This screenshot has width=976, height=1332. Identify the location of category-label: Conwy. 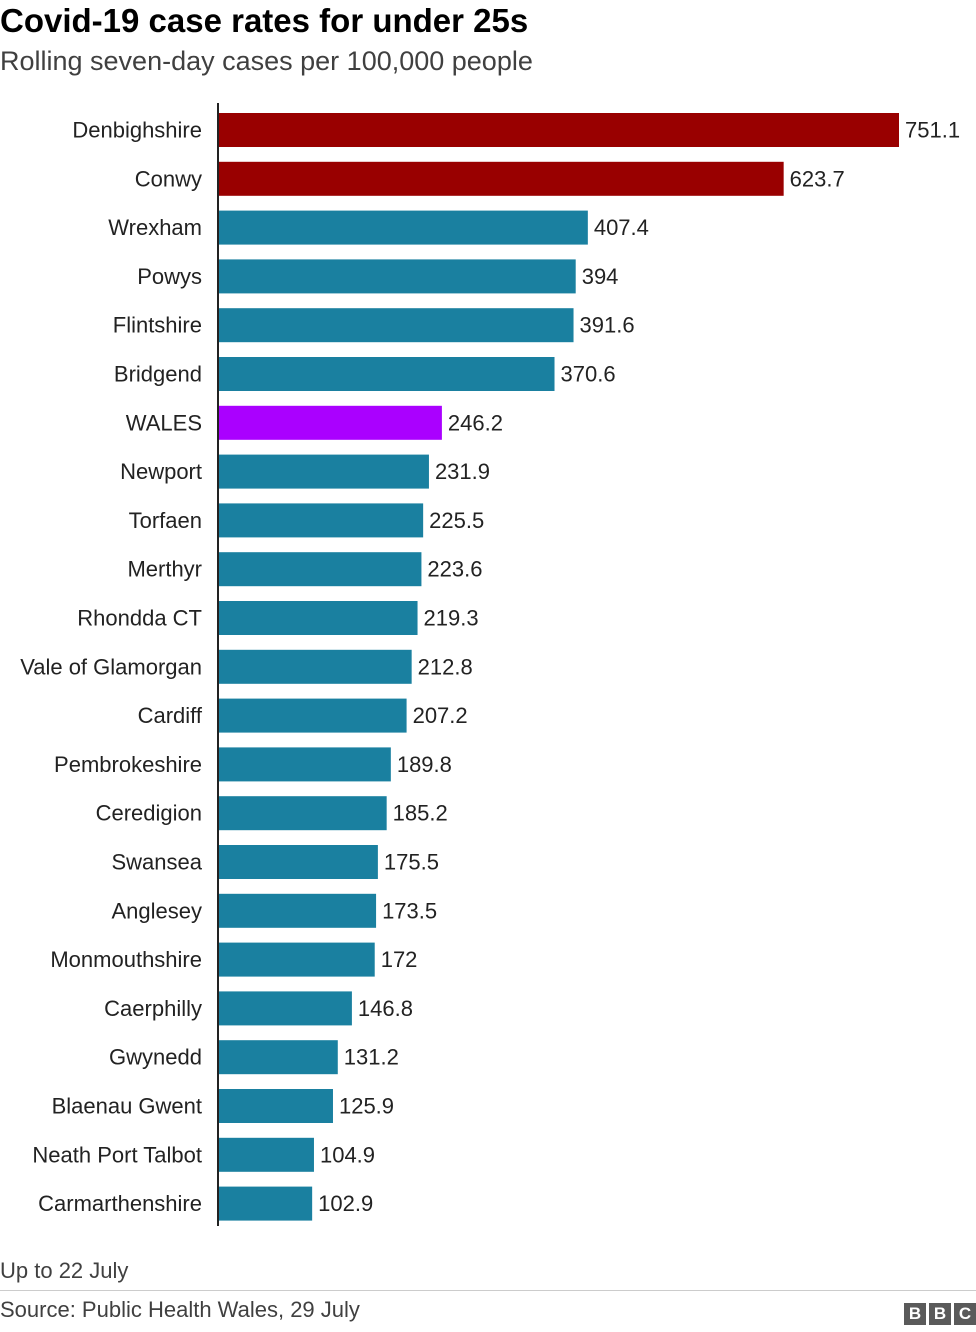
(168, 178).